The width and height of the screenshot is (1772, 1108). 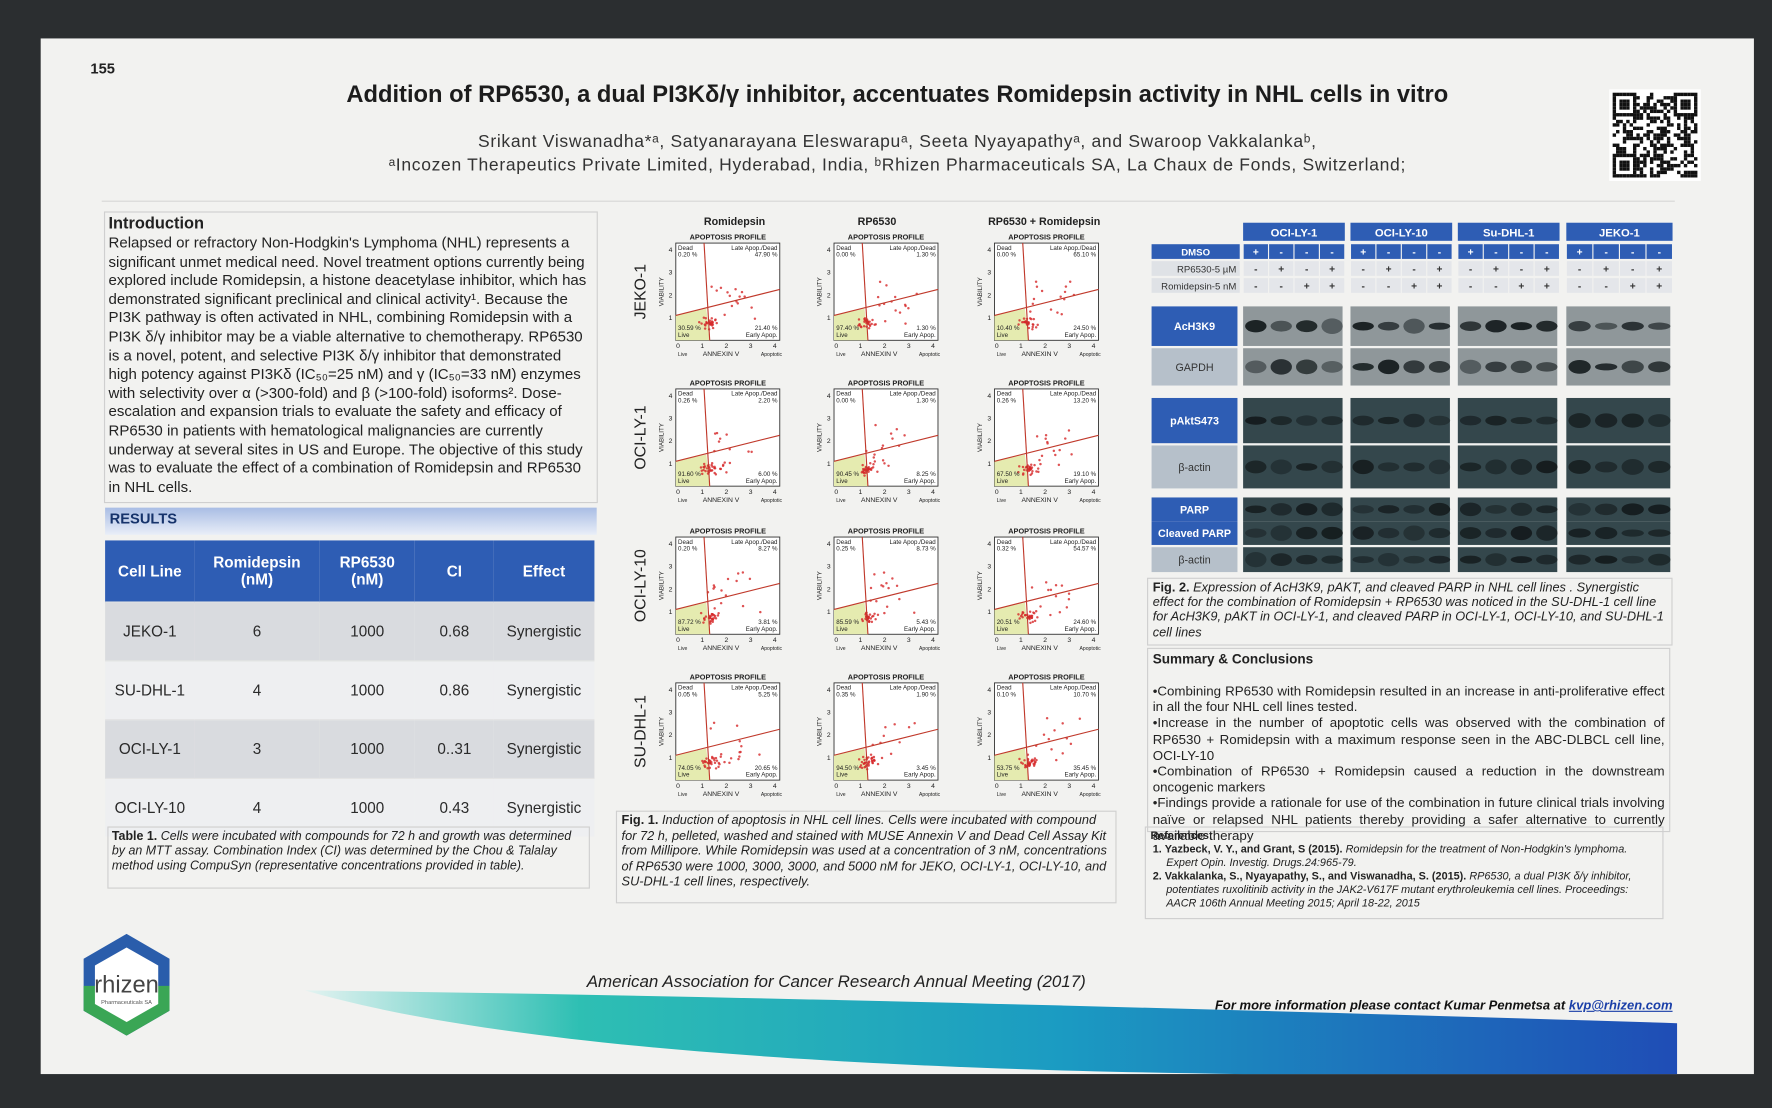 I want to click on y-tick-label: 4, so click(x=829, y=396).